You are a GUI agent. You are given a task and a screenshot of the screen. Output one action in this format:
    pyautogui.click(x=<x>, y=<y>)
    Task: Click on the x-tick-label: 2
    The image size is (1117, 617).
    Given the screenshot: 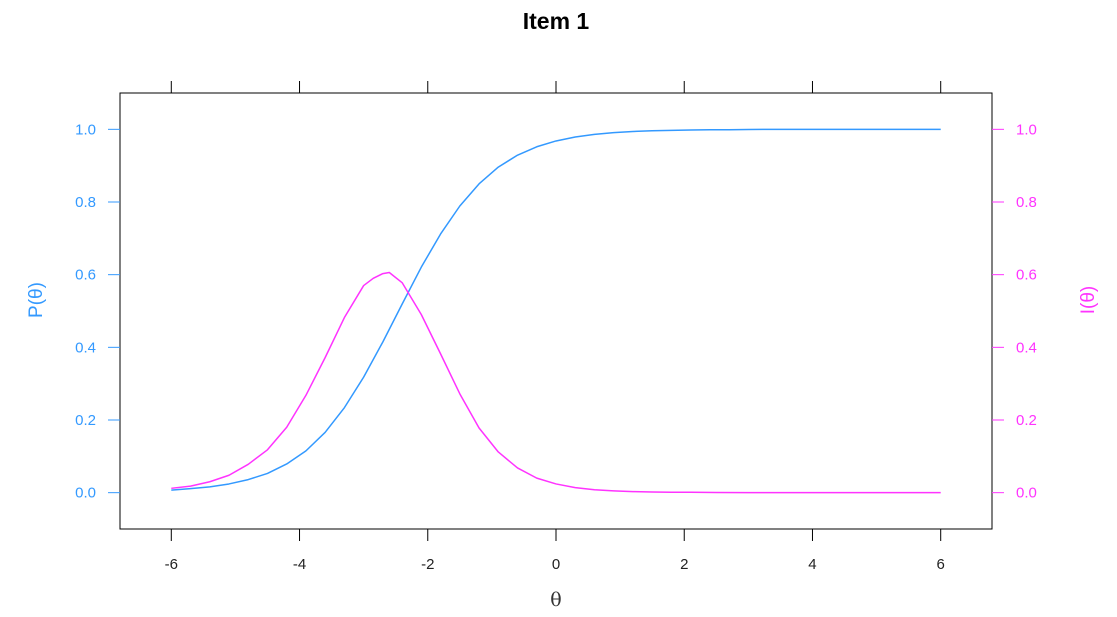 What is the action you would take?
    pyautogui.click(x=684, y=564)
    